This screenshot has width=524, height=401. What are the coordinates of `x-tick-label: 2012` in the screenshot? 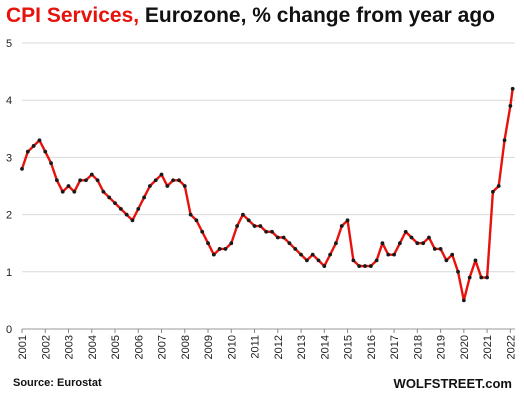 It's located at (279, 347).